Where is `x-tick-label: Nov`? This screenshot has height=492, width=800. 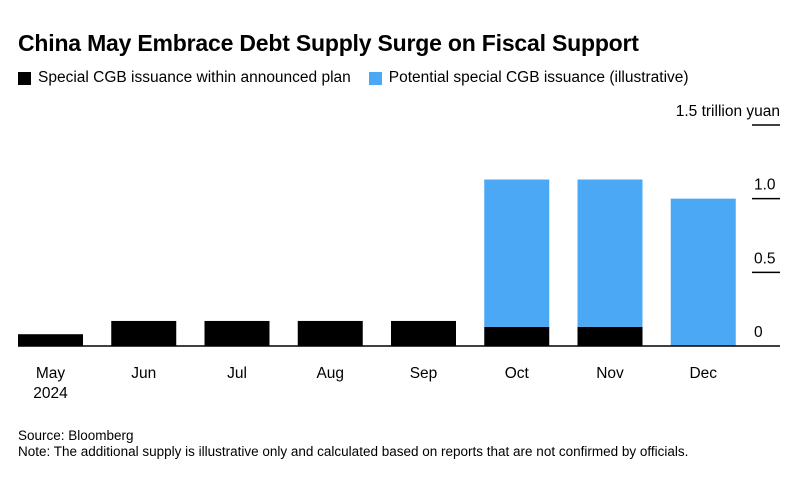
x-tick-label: Nov is located at coordinates (610, 373).